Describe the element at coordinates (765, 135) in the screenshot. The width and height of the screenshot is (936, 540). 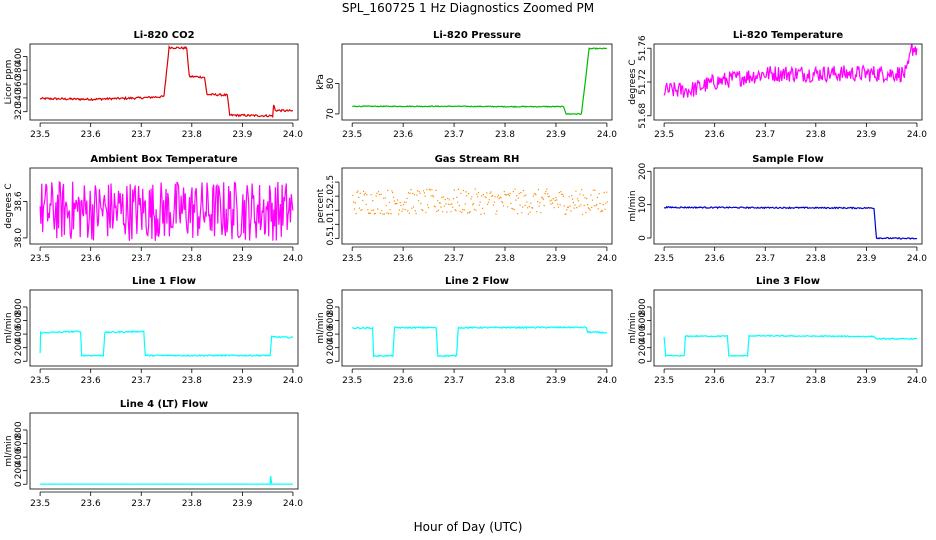
I see `li-820-temperature-x-tick-label: 23.7` at that location.